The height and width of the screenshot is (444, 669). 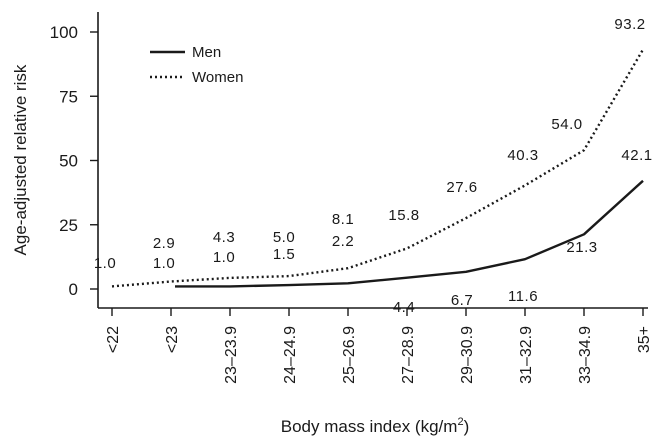 What do you see at coordinates (644, 339) in the screenshot?
I see `x-tick-label: 35+` at bounding box center [644, 339].